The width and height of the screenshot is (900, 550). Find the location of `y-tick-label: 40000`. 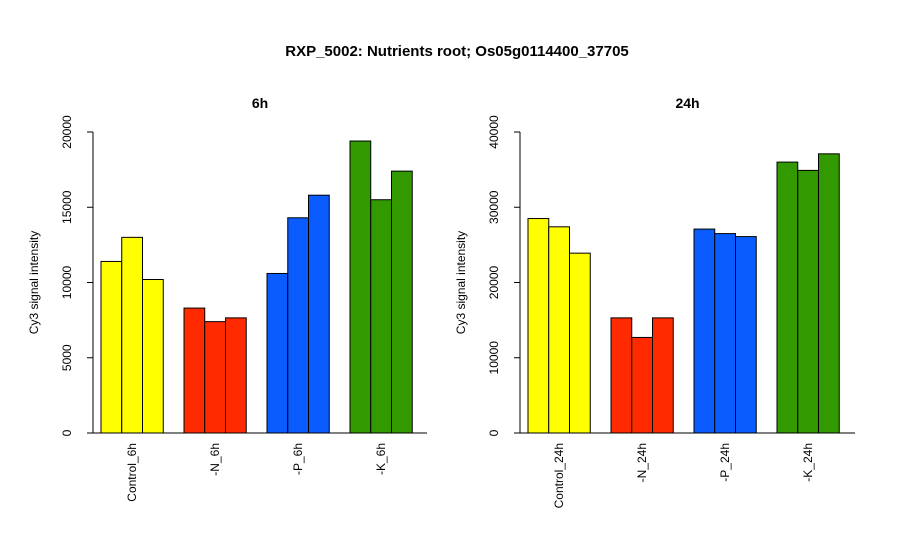

y-tick-label: 40000 is located at coordinates (494, 132).